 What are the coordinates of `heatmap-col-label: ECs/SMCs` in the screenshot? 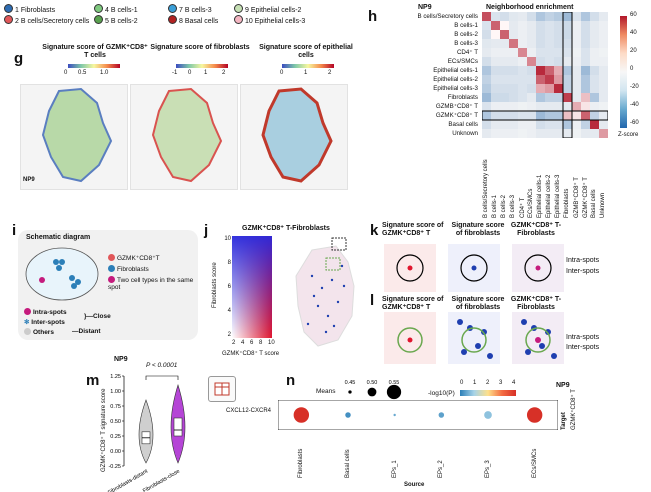 It's located at (531, 203).